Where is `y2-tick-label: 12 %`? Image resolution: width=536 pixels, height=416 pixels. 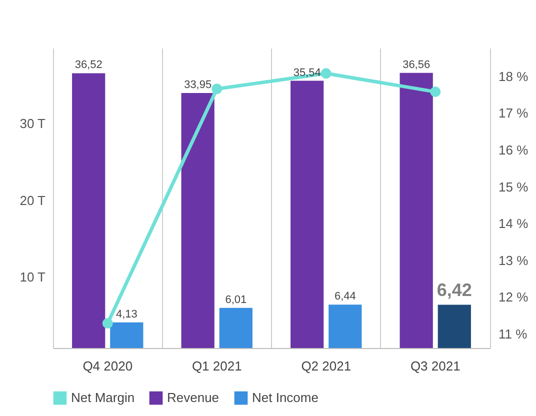 y2-tick-label: 12 % is located at coordinates (513, 297).